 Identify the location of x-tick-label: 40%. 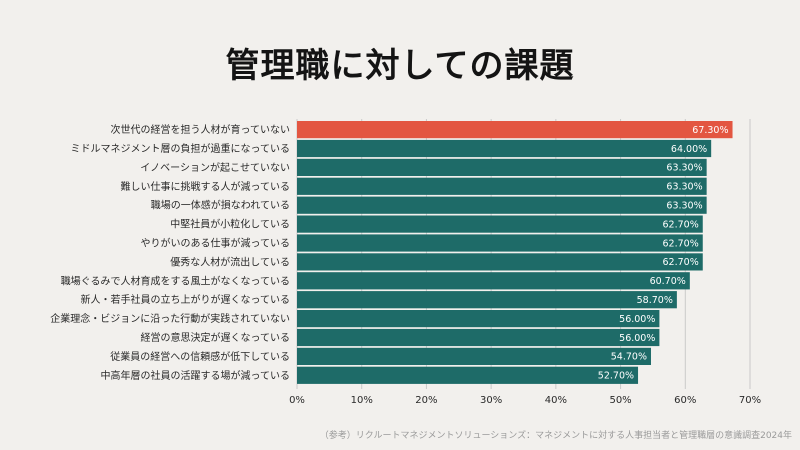
(556, 400).